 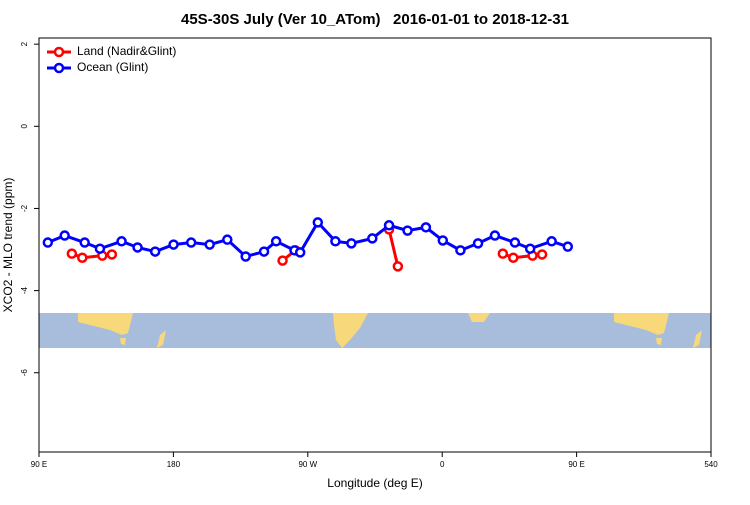 What do you see at coordinates (307, 248) in the screenshot?
I see `series-line` at bounding box center [307, 248].